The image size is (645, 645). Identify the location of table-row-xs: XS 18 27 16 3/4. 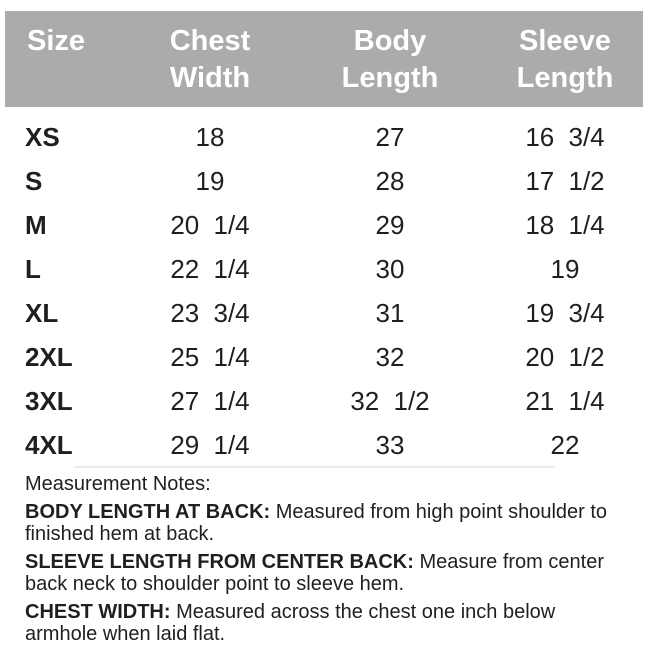
(322, 137).